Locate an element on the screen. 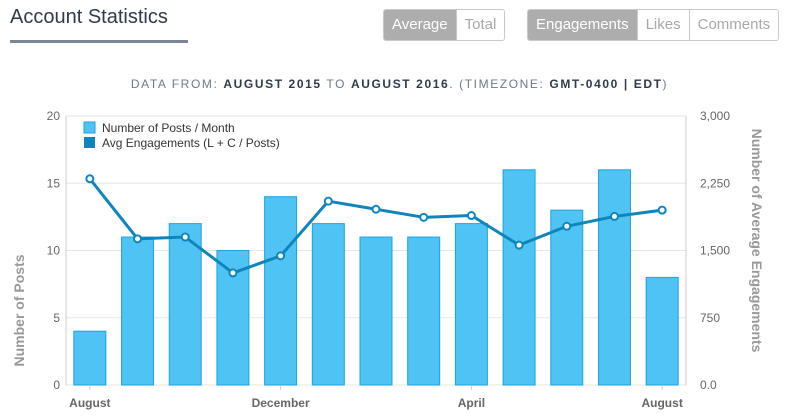 The width and height of the screenshot is (799, 420). legend-label-posts: Number of Posts / Month is located at coordinates (168, 128).